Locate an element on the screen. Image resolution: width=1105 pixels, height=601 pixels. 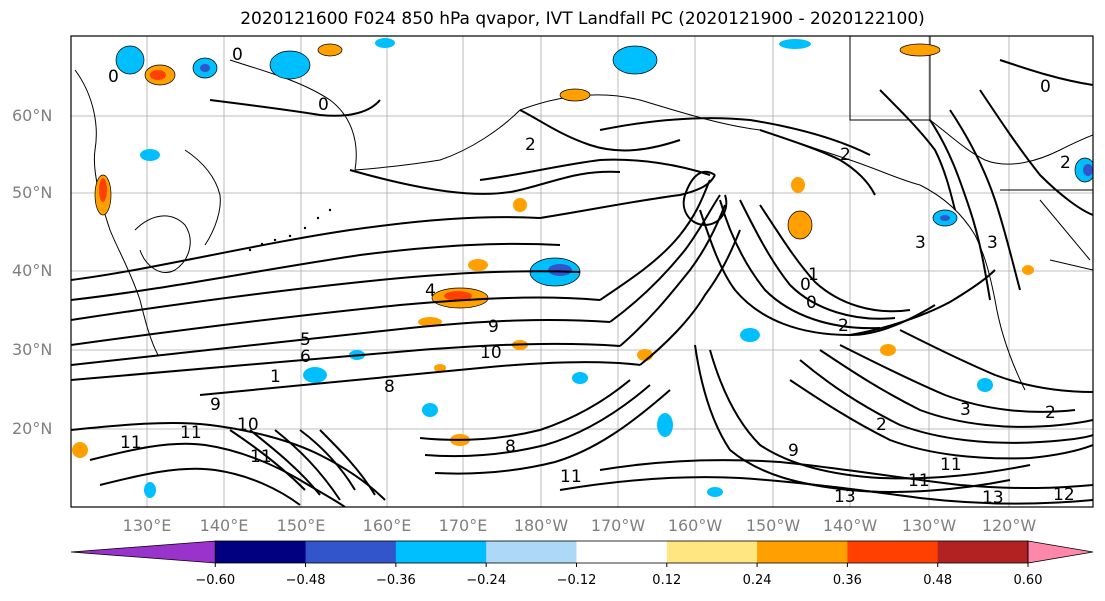
colorbar-tick-label: 0.36 is located at coordinates (847, 580).